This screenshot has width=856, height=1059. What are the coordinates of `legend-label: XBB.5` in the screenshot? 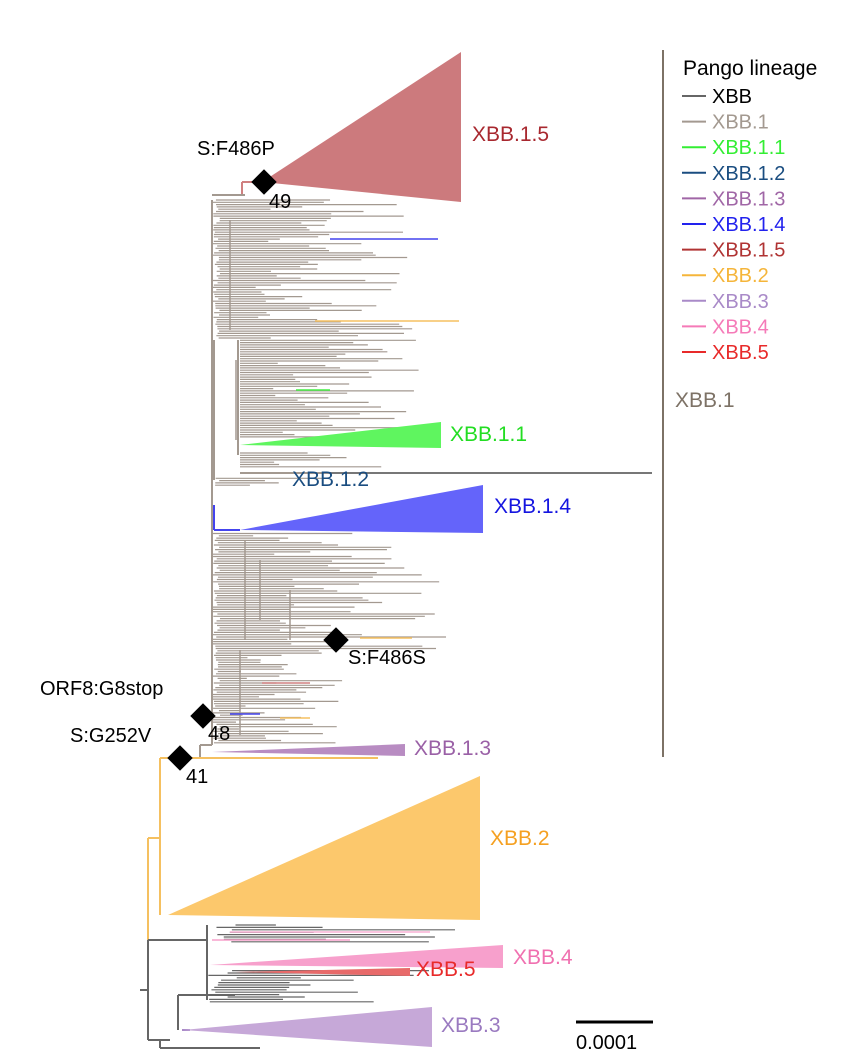 It's located at (740, 353).